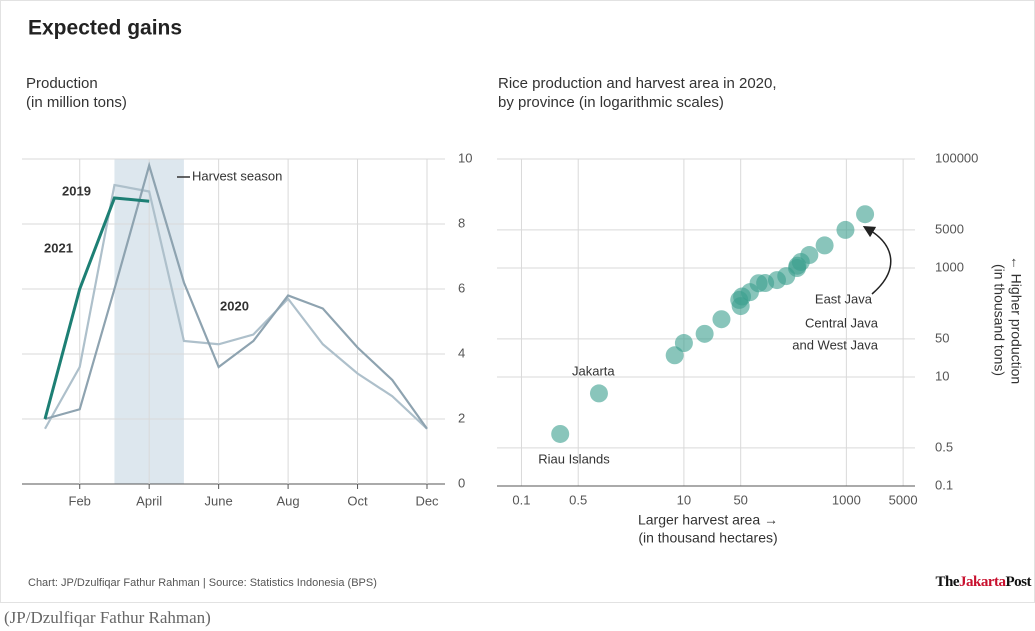 The image size is (1035, 631). Describe the element at coordinates (427, 500) in the screenshot. I see `x-tick-label: Dec` at that location.